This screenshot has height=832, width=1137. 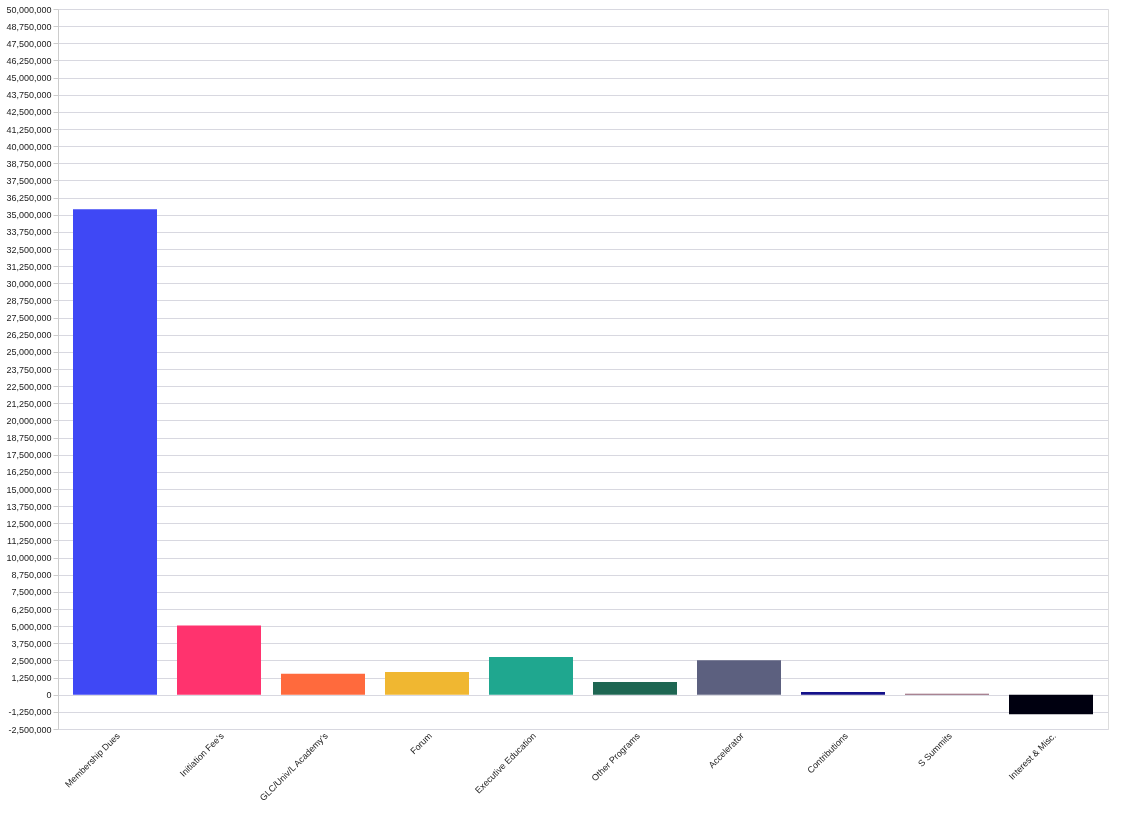 What do you see at coordinates (31, 626) in the screenshot?
I see `y-tick-label: 5,000,000` at bounding box center [31, 626].